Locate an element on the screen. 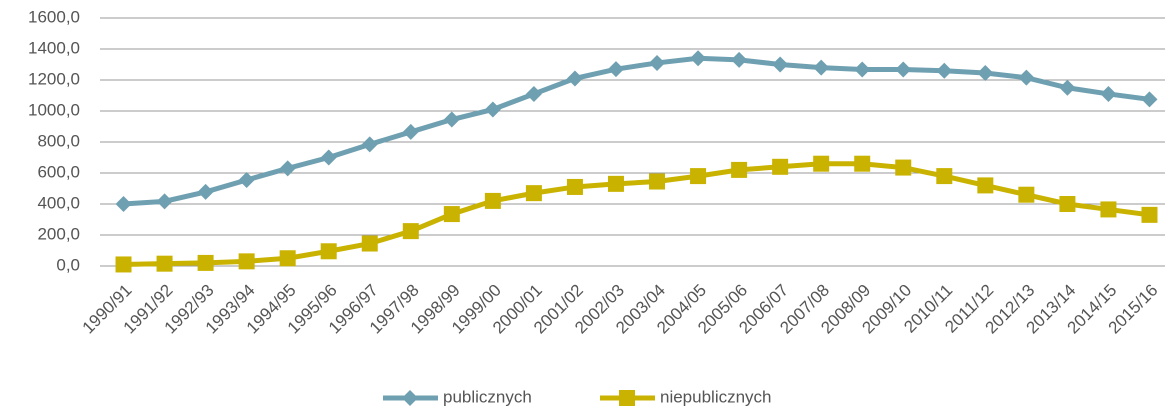 Image resolution: width=1171 pixels, height=414 pixels. y-tick-label: 800,0 is located at coordinates (58, 140).